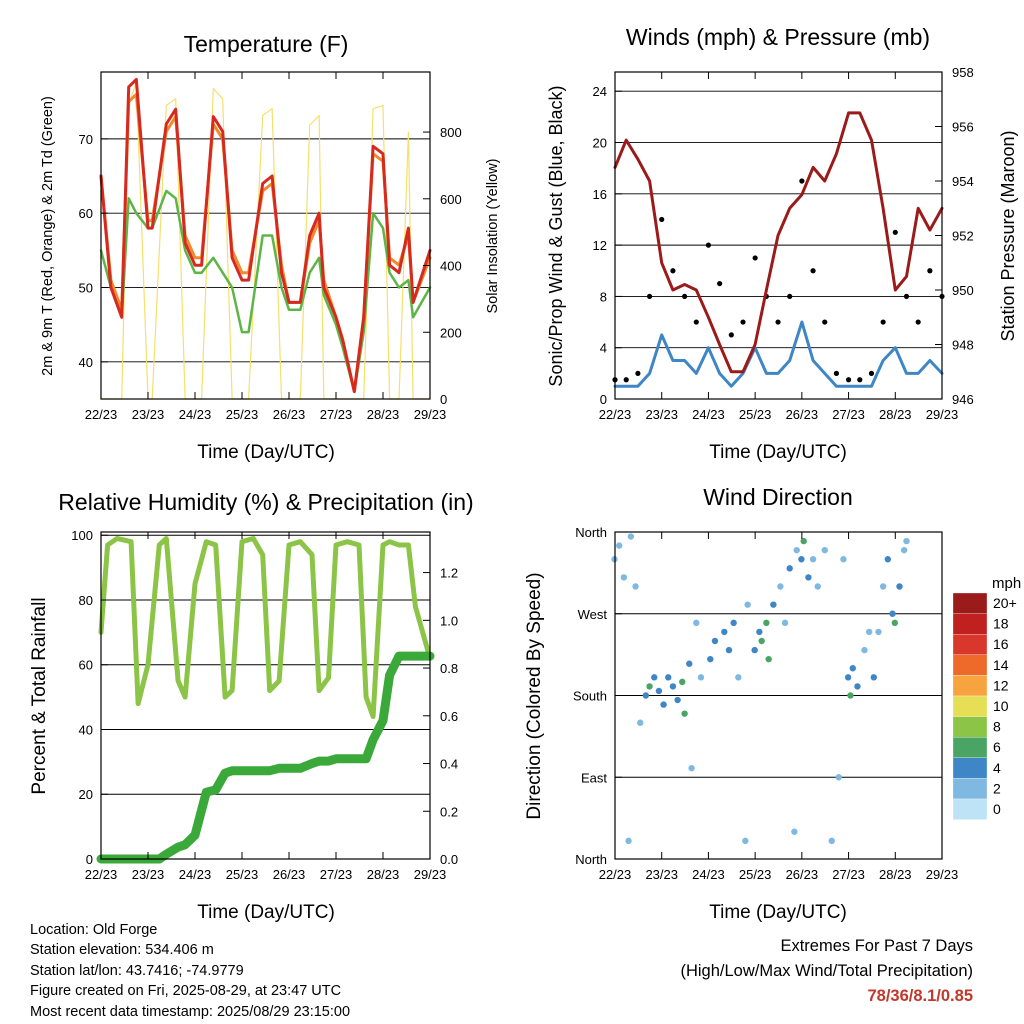 The height and width of the screenshot is (1024, 1024). Describe the element at coordinates (963, 181) in the screenshot. I see `y2-tick-label: 954` at that location.